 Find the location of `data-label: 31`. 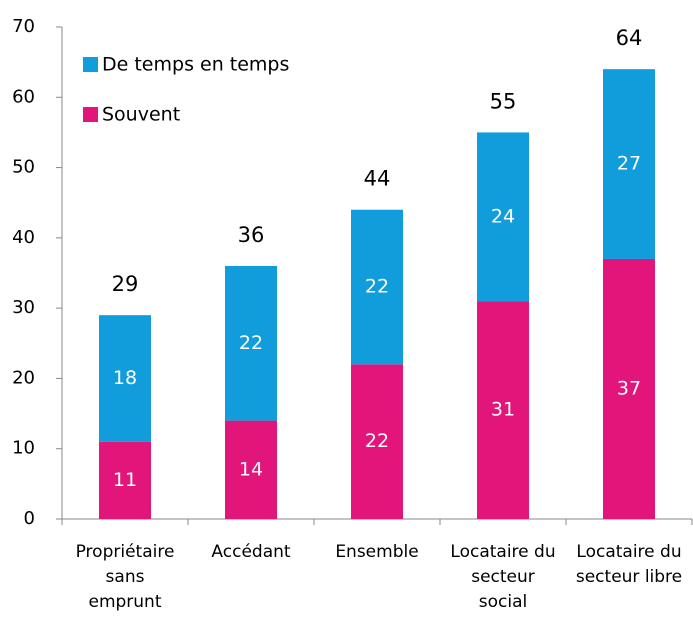

data-label: 31 is located at coordinates (503, 410).